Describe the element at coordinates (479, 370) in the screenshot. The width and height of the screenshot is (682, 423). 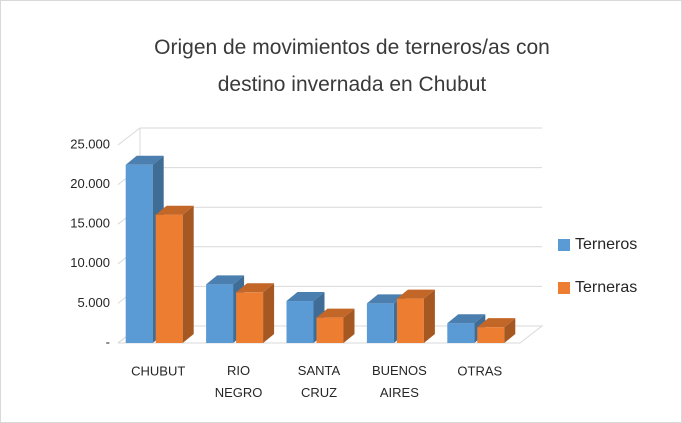
I see `x-tick-label: OTRAS` at that location.